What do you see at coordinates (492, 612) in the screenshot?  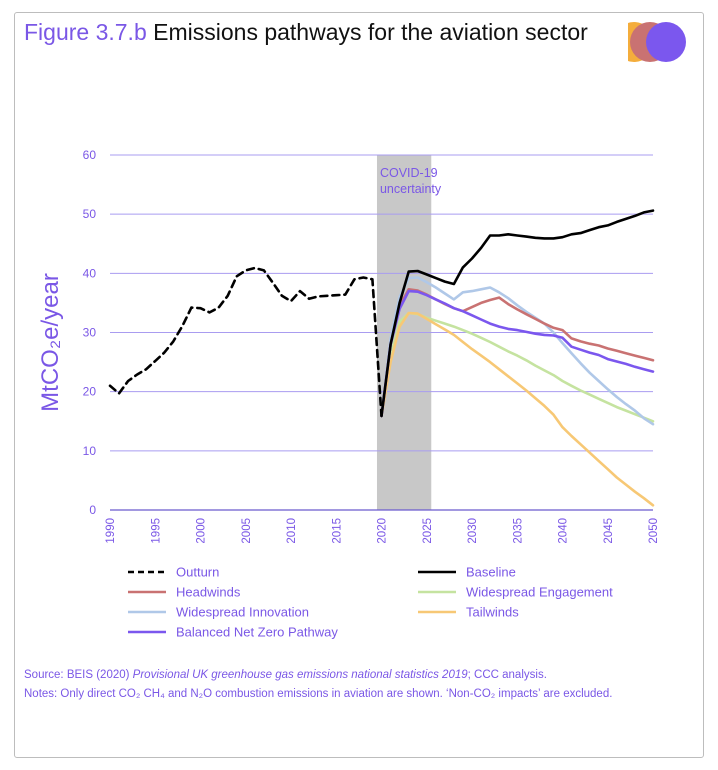 I see `legend-label-tailwinds: Tailwinds` at bounding box center [492, 612].